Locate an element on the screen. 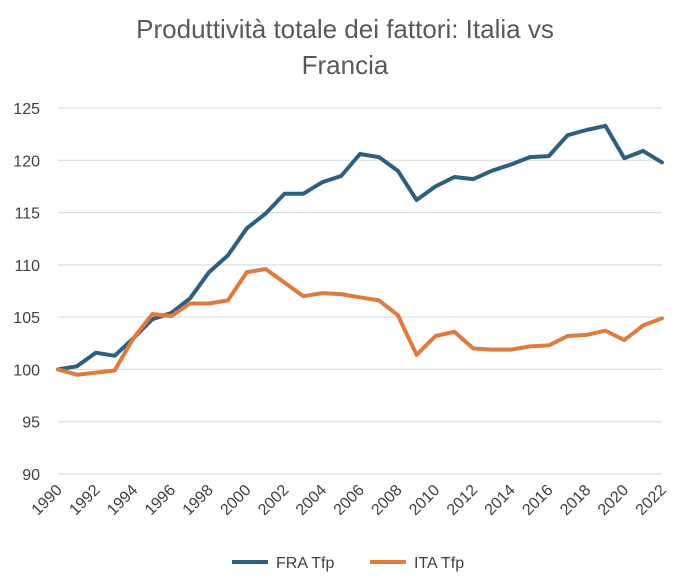 This screenshot has width=684, height=578. y-tick-label: 125 is located at coordinates (26, 109).